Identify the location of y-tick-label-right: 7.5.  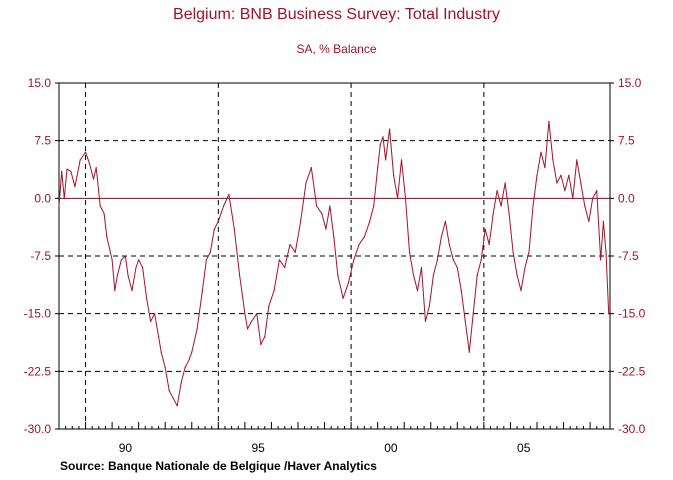
(626, 141).